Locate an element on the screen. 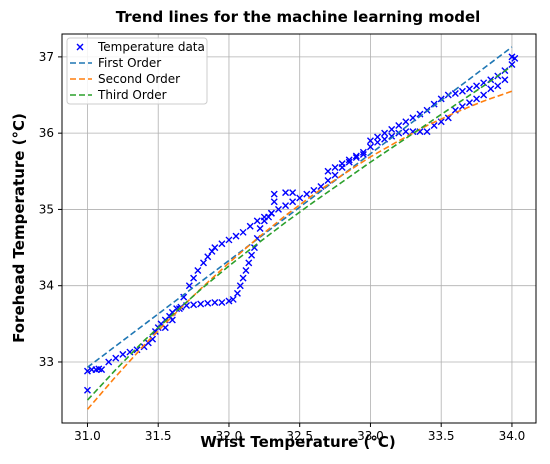 The image size is (550, 464). y-axis-ticks: 33 34 35 36 37 is located at coordinates (50, 209).